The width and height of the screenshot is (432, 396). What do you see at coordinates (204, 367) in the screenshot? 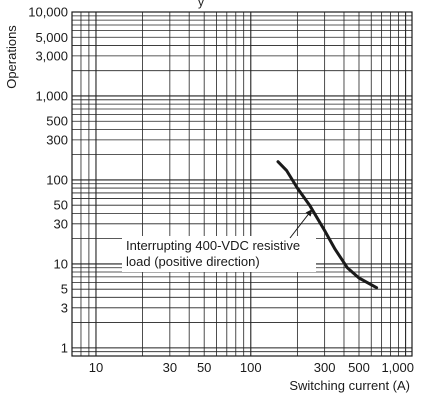
I see `x-tick-label: 50` at bounding box center [204, 367].